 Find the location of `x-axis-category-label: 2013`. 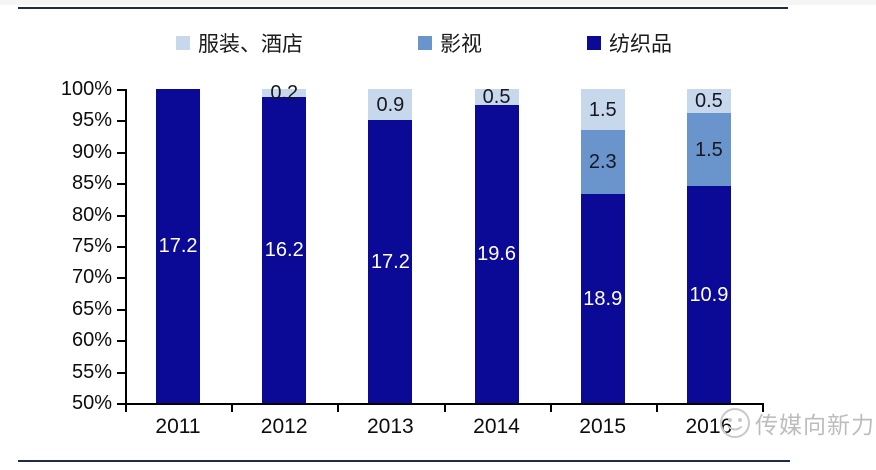

x-axis-category-label: 2013 is located at coordinates (390, 426).